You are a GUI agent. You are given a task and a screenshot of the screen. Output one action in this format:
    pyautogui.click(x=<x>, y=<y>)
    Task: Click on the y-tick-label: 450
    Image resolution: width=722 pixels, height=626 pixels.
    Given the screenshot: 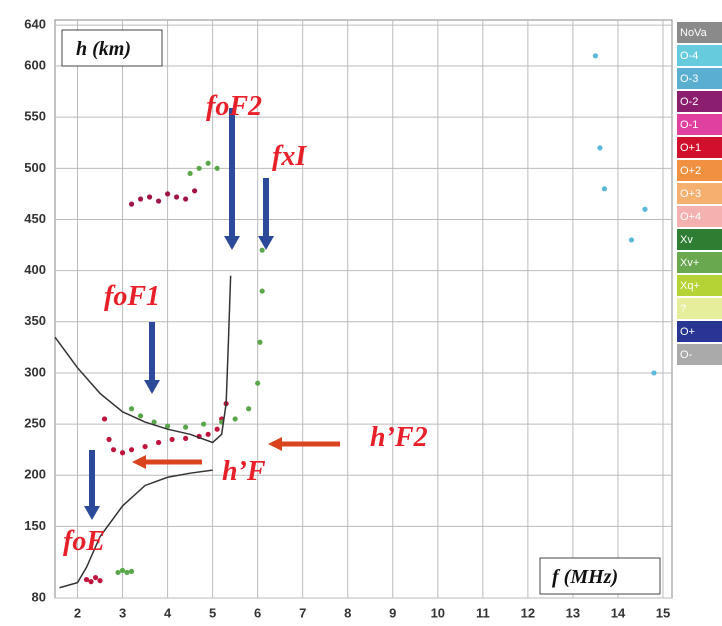 What is the action you would take?
    pyautogui.click(x=35, y=218)
    